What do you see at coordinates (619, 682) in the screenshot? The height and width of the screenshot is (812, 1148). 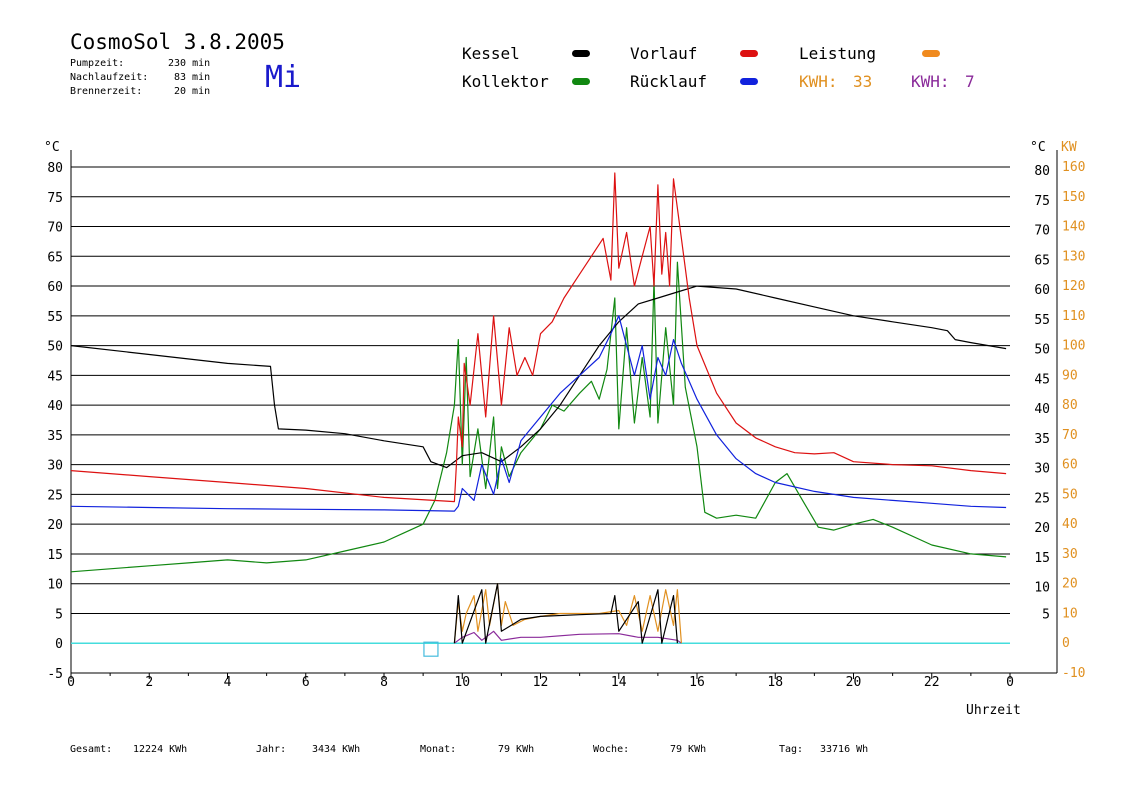 I see `x-tick-label: 14` at bounding box center [619, 682].